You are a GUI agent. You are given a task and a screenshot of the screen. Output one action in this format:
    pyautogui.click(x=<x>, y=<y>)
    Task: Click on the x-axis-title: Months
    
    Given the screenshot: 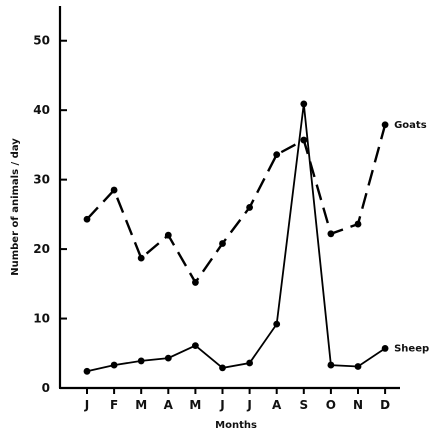 What is the action you would take?
    pyautogui.click(x=236, y=425)
    